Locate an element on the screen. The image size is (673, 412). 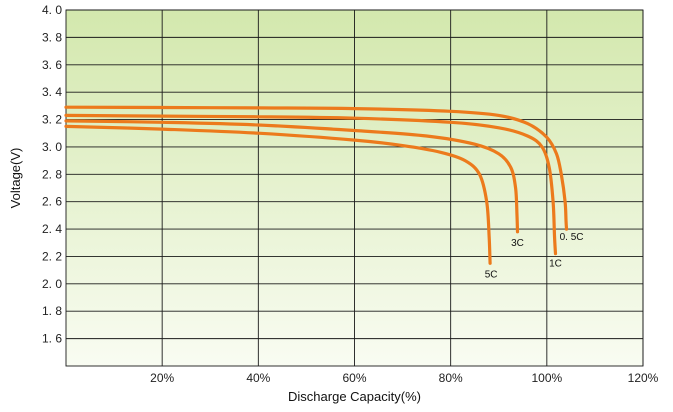
y-tick-label: 2. 2 is located at coordinates (52, 256).